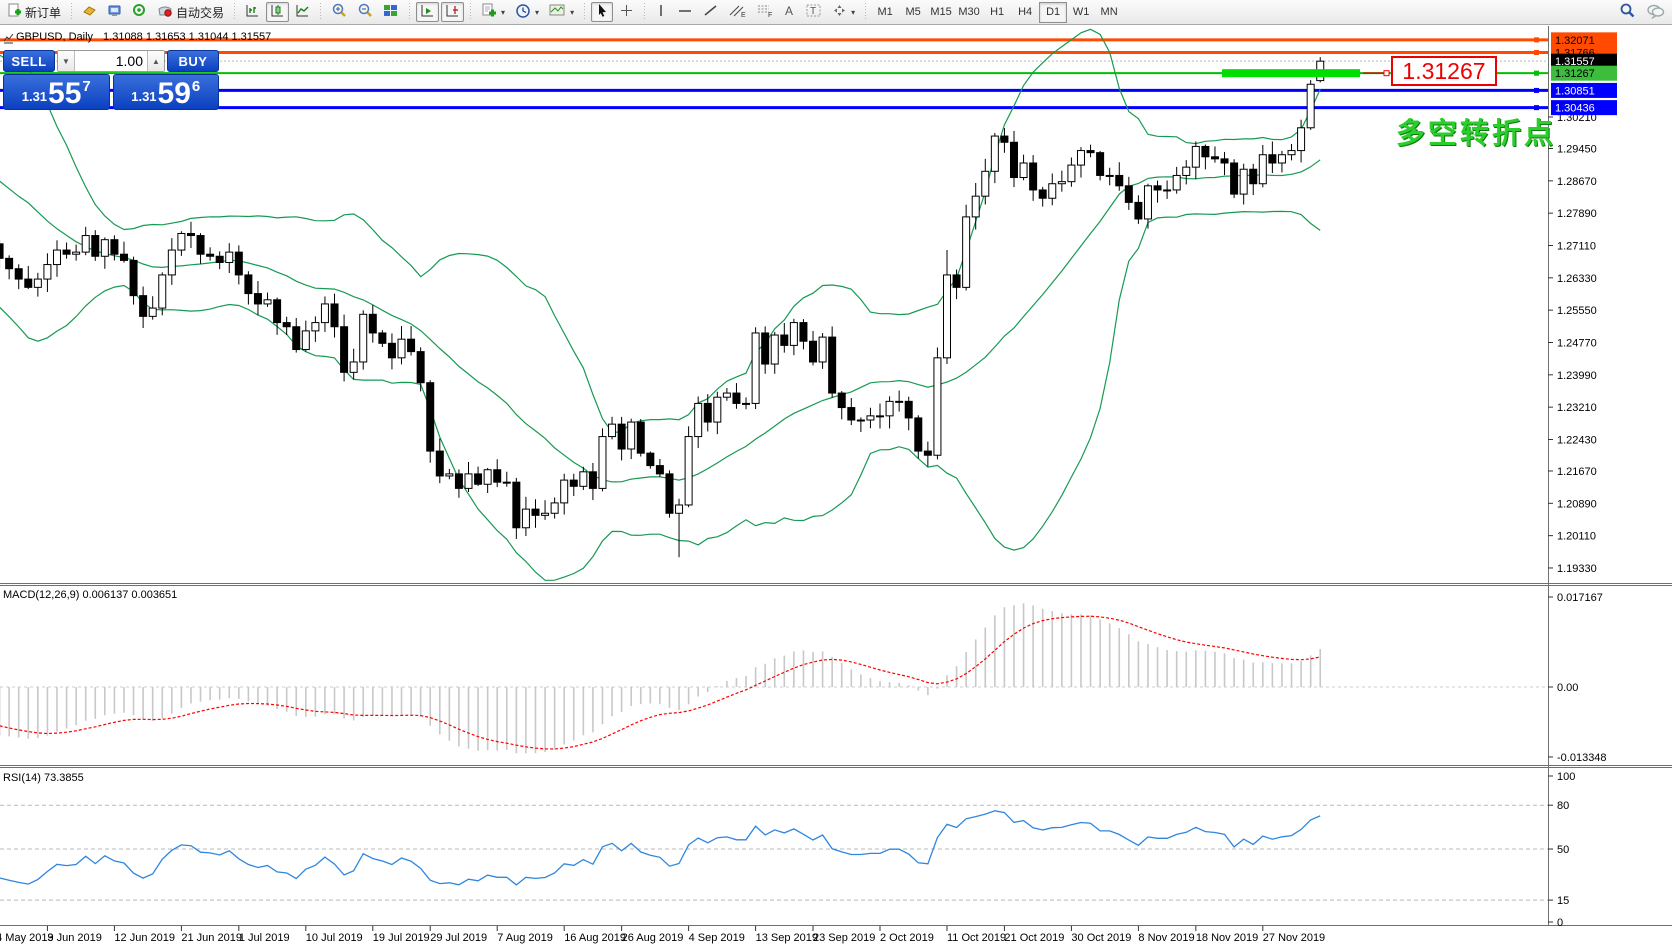 The width and height of the screenshot is (1672, 947). I want to click on pivot-highlight-bar, so click(1291, 73).